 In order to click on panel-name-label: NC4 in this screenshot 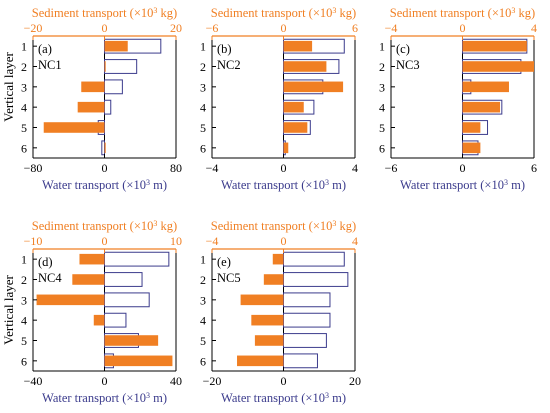, I will do `click(50, 278)`.